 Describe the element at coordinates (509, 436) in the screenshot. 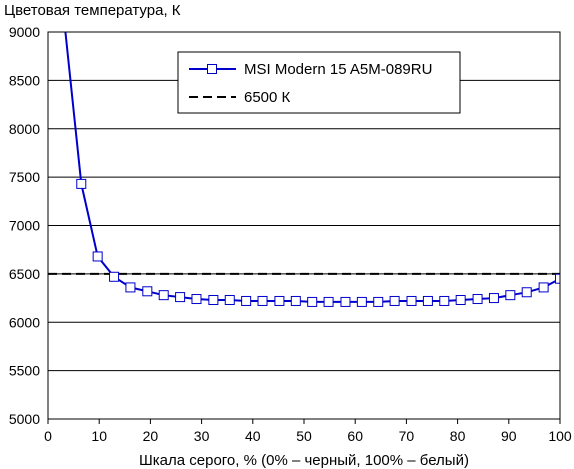

I see `x-tick-label: 90` at that location.